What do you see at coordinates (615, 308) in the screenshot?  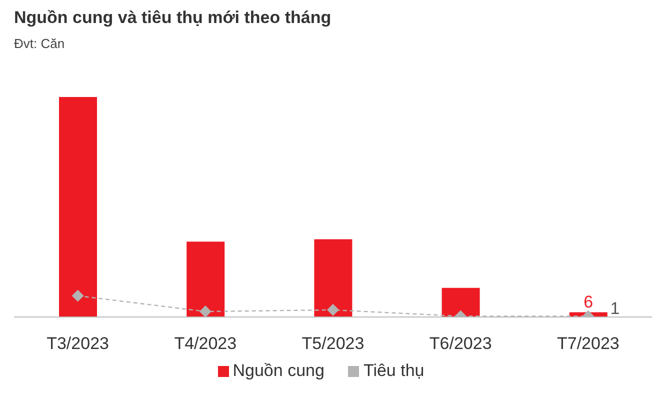 I see `data-label: 1` at bounding box center [615, 308].